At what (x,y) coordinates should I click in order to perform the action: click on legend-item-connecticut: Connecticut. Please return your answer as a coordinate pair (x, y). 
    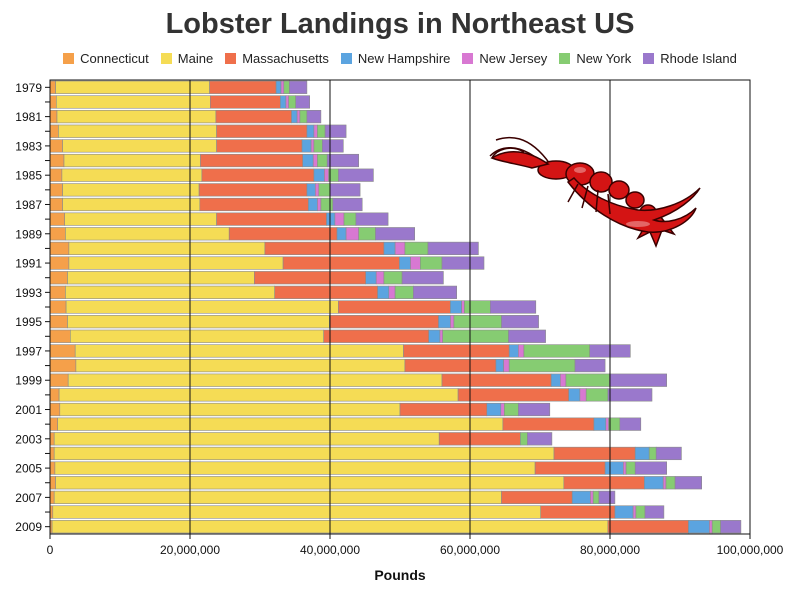
    Looking at the image, I should click on (106, 58).